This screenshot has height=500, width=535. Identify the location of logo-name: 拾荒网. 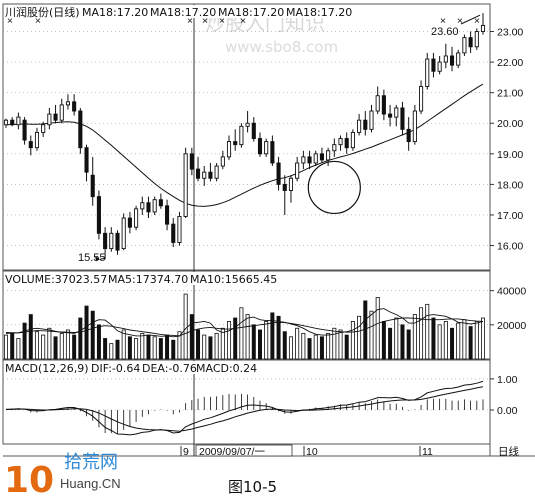
(91, 462).